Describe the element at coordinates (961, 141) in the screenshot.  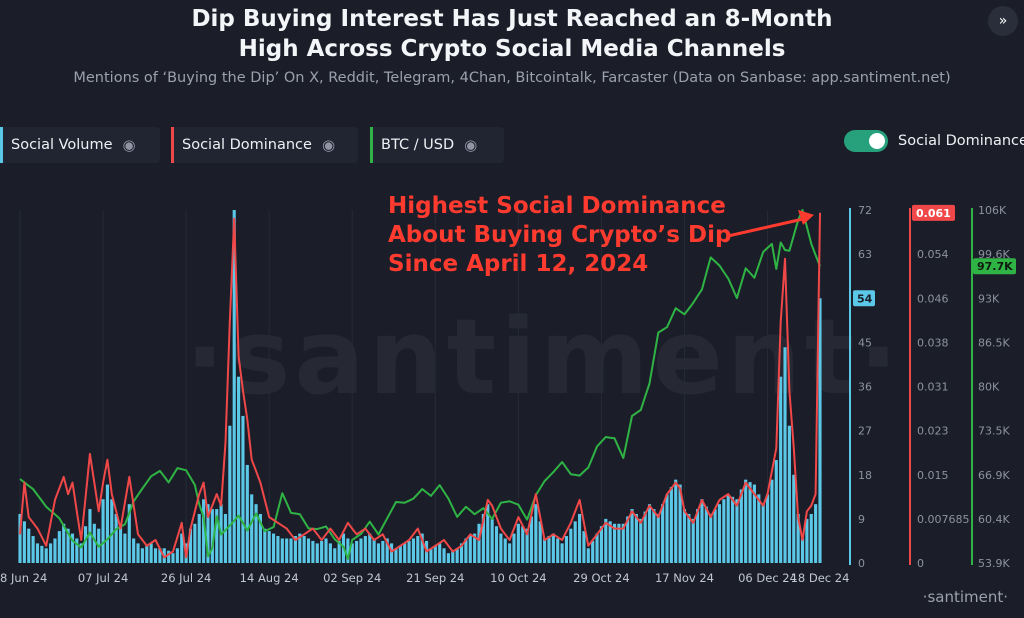
I see `toggle-label: Social Dominance` at that location.